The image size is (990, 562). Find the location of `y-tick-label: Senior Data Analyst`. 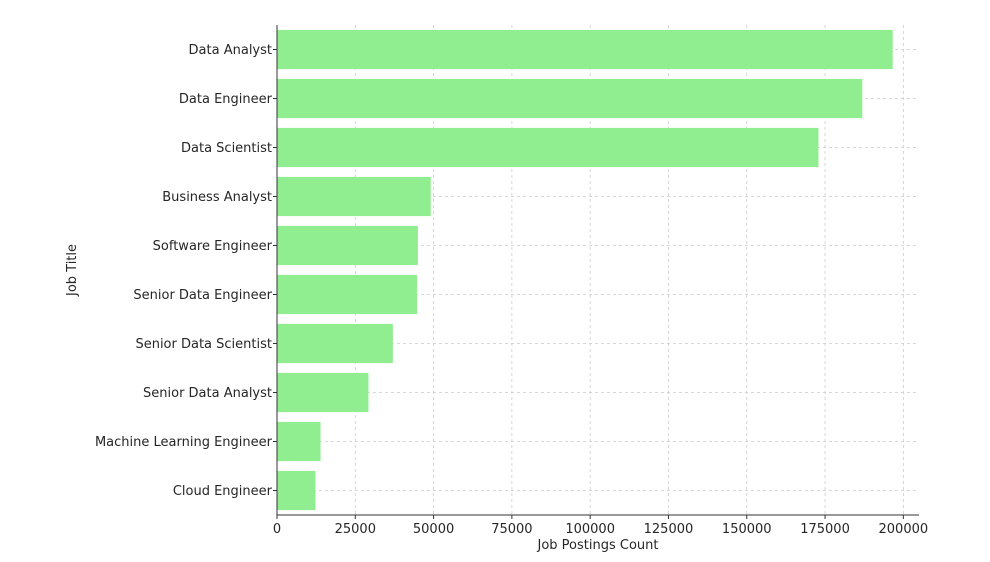

y-tick-label: Senior Data Analyst is located at coordinates (207, 393).